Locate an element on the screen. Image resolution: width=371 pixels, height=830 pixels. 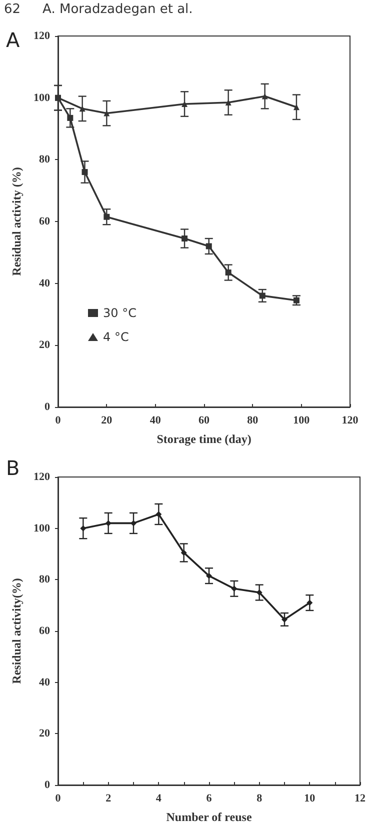
x-tick-label: 100 is located at coordinates (301, 420).